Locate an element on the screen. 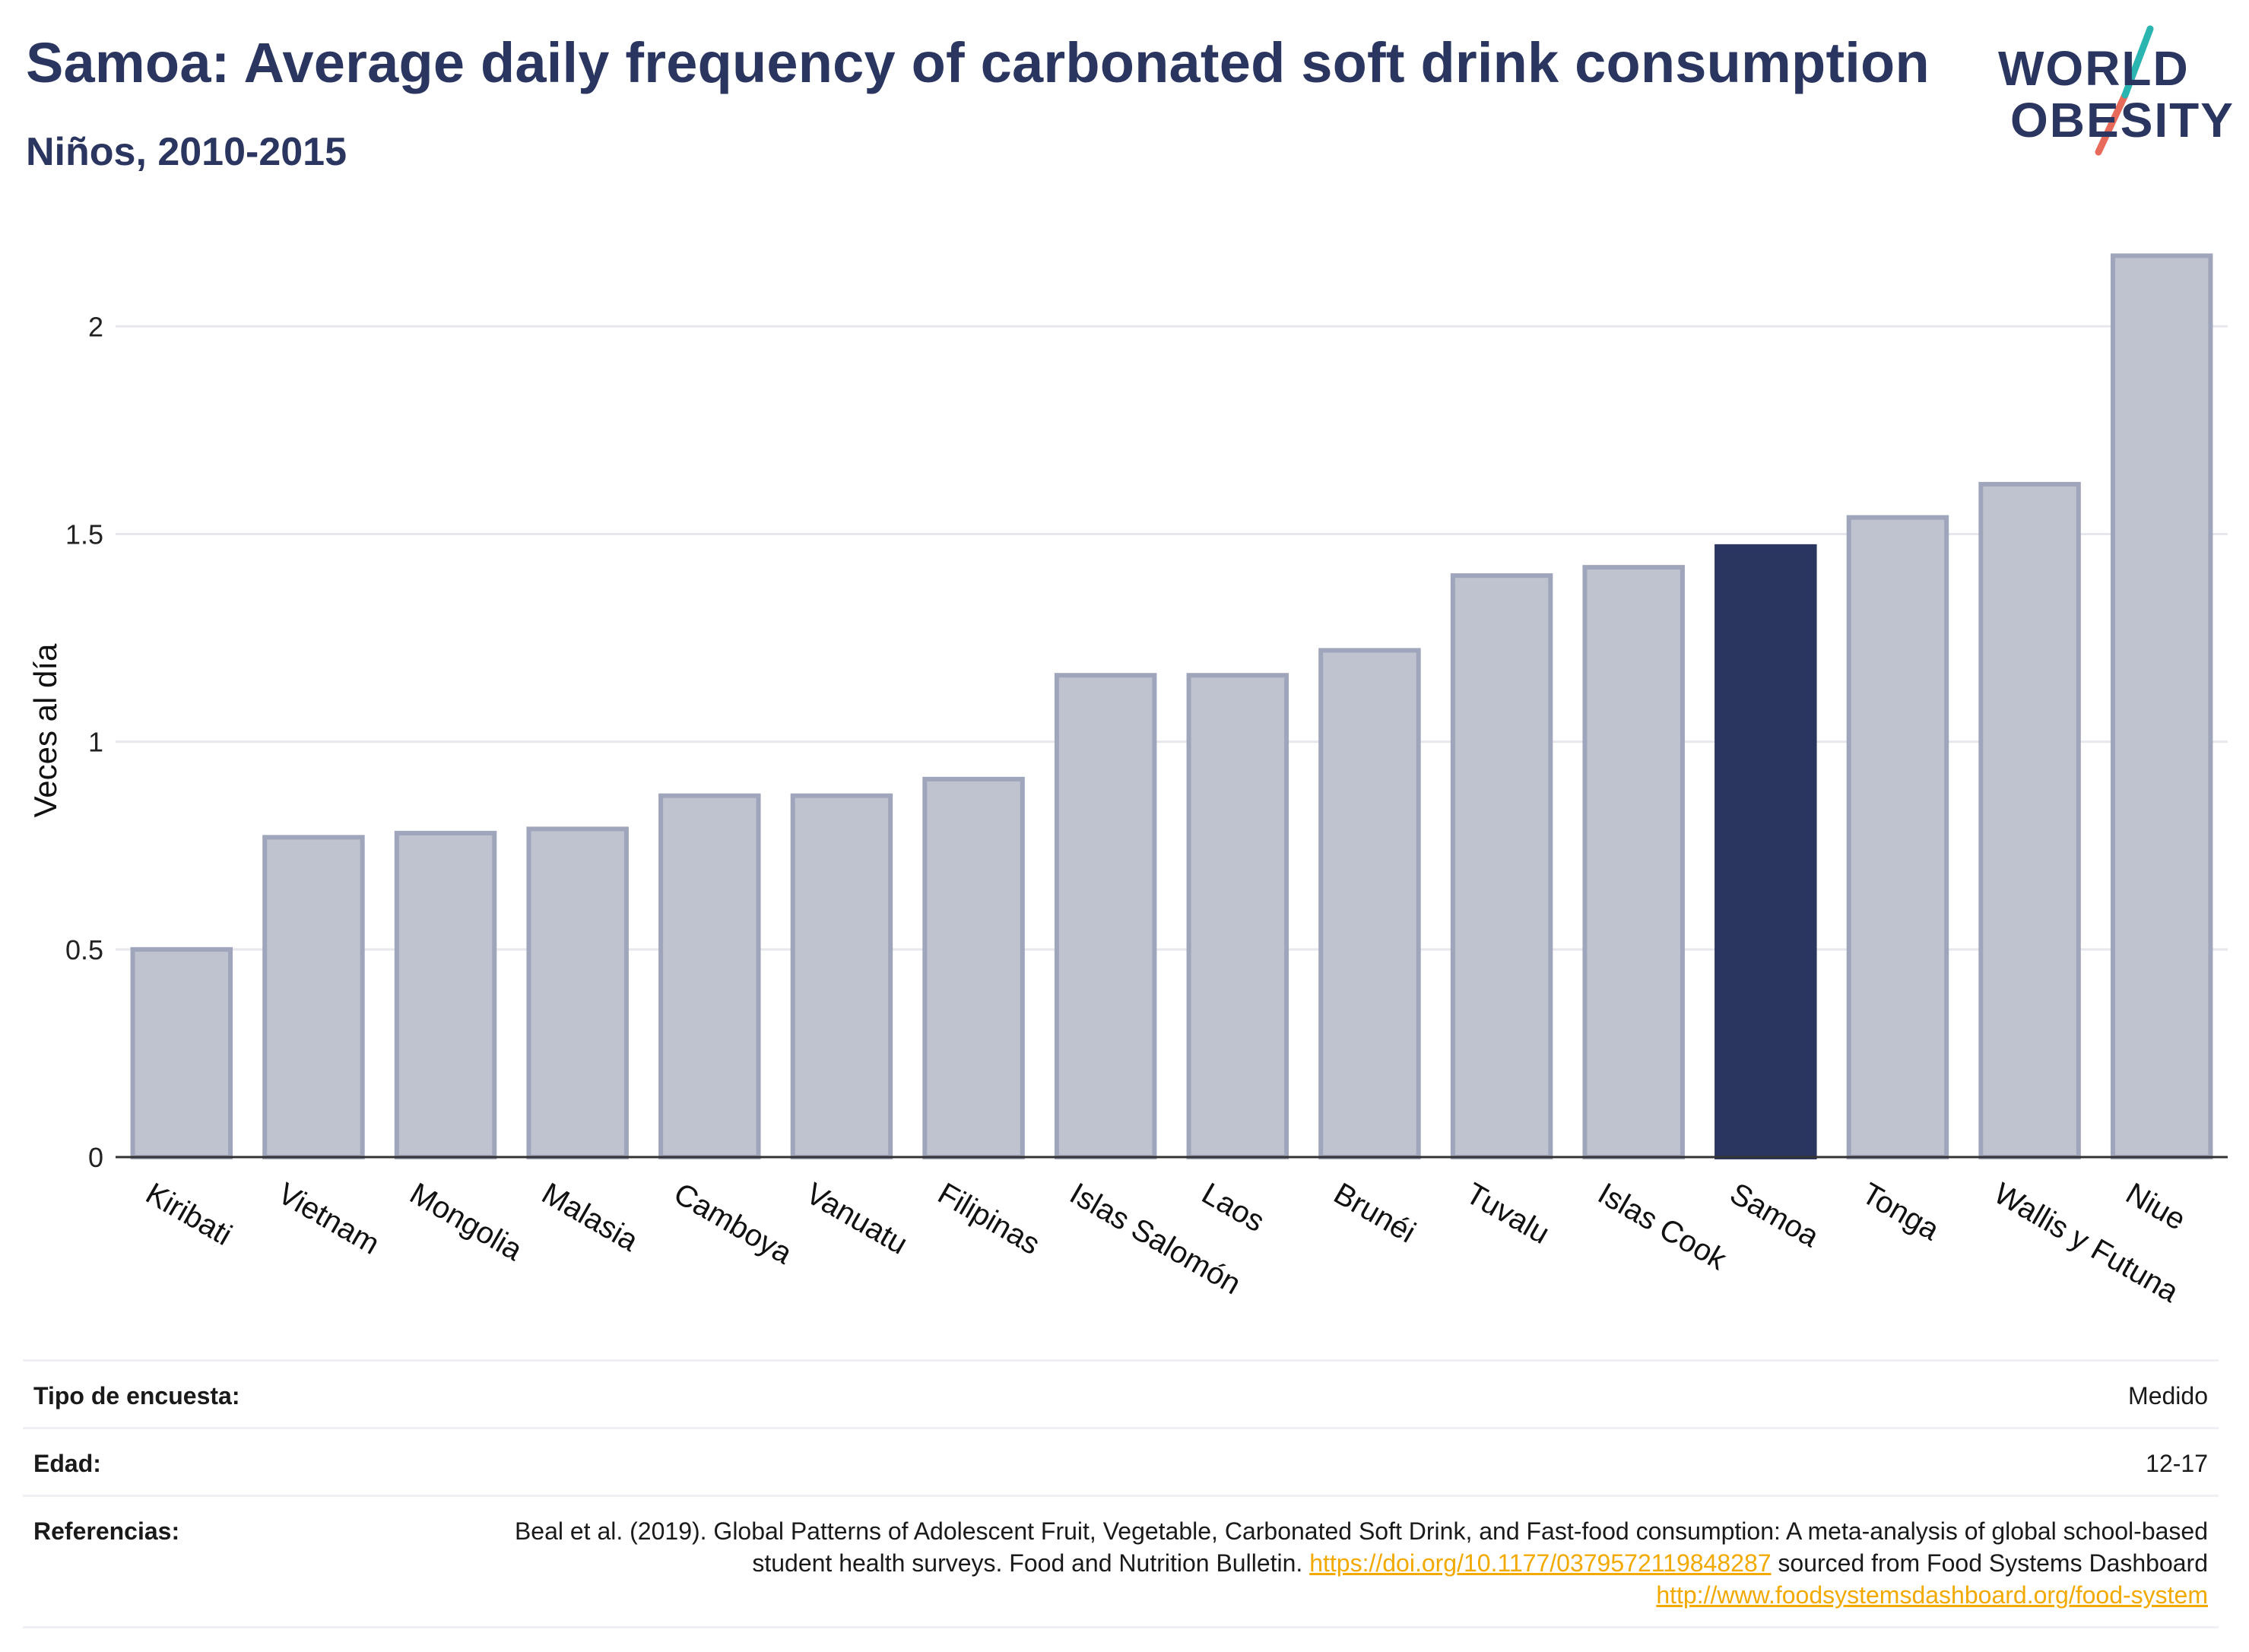 This screenshot has width=2249, height=1652. references-label: Referencias: is located at coordinates (106, 1531).